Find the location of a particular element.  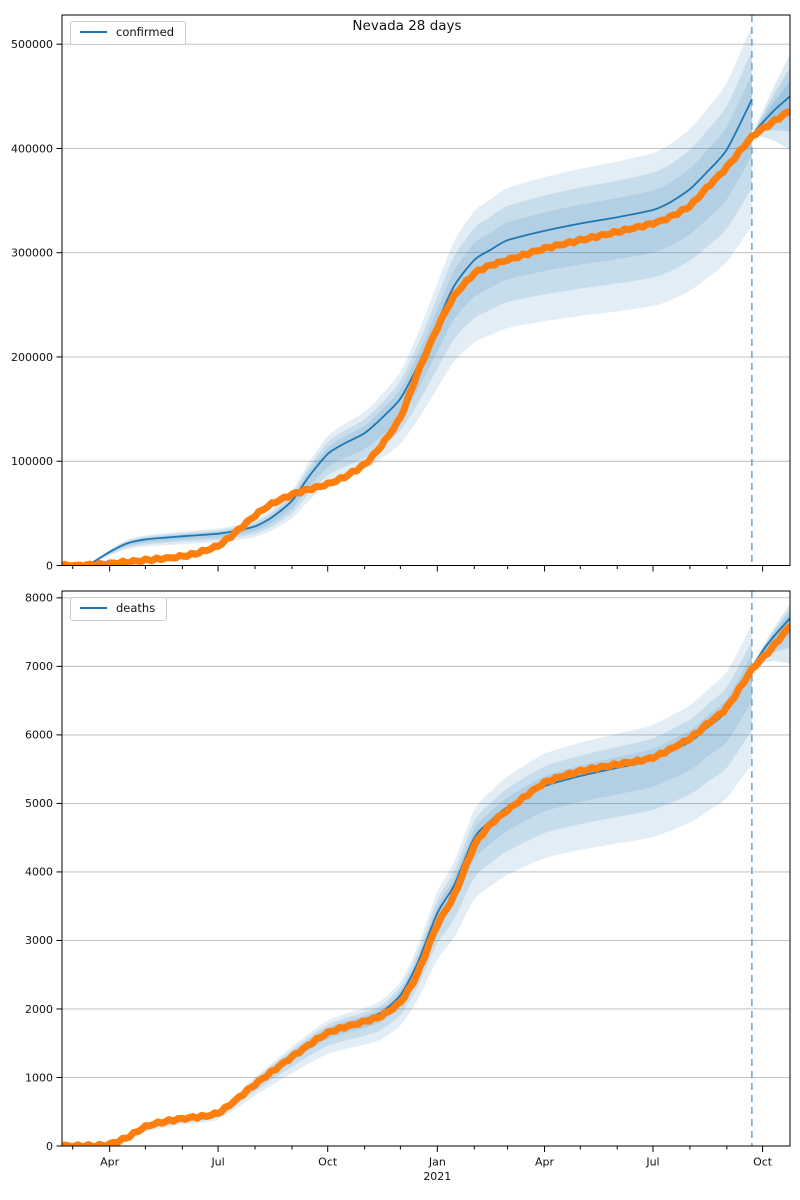

y-axis: 0 1000 2000 3000 4000 5000 6000 7000 8000 is located at coordinates (43, 872).